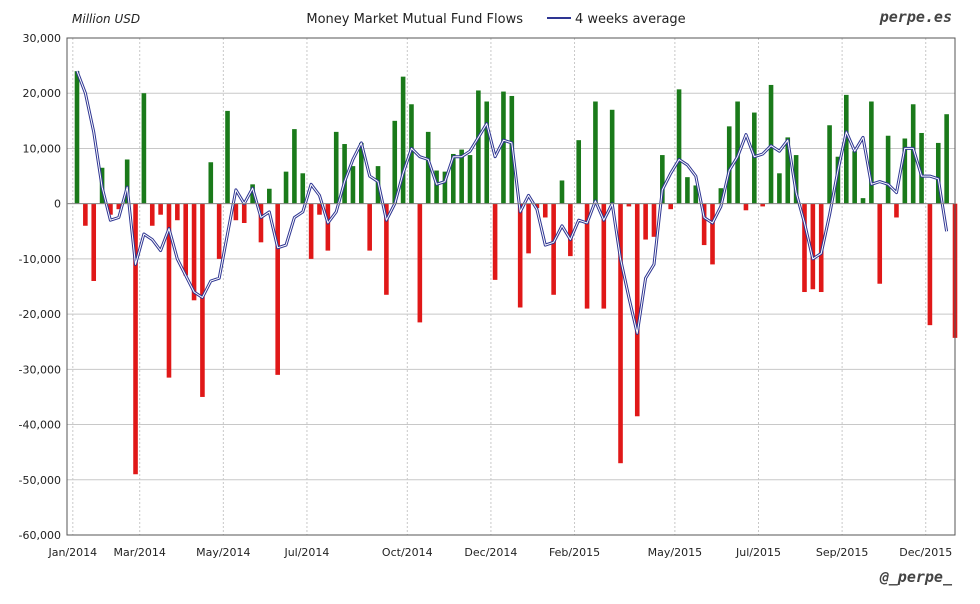  I want to click on x-tick-label: Jul/2014, so click(306, 552).